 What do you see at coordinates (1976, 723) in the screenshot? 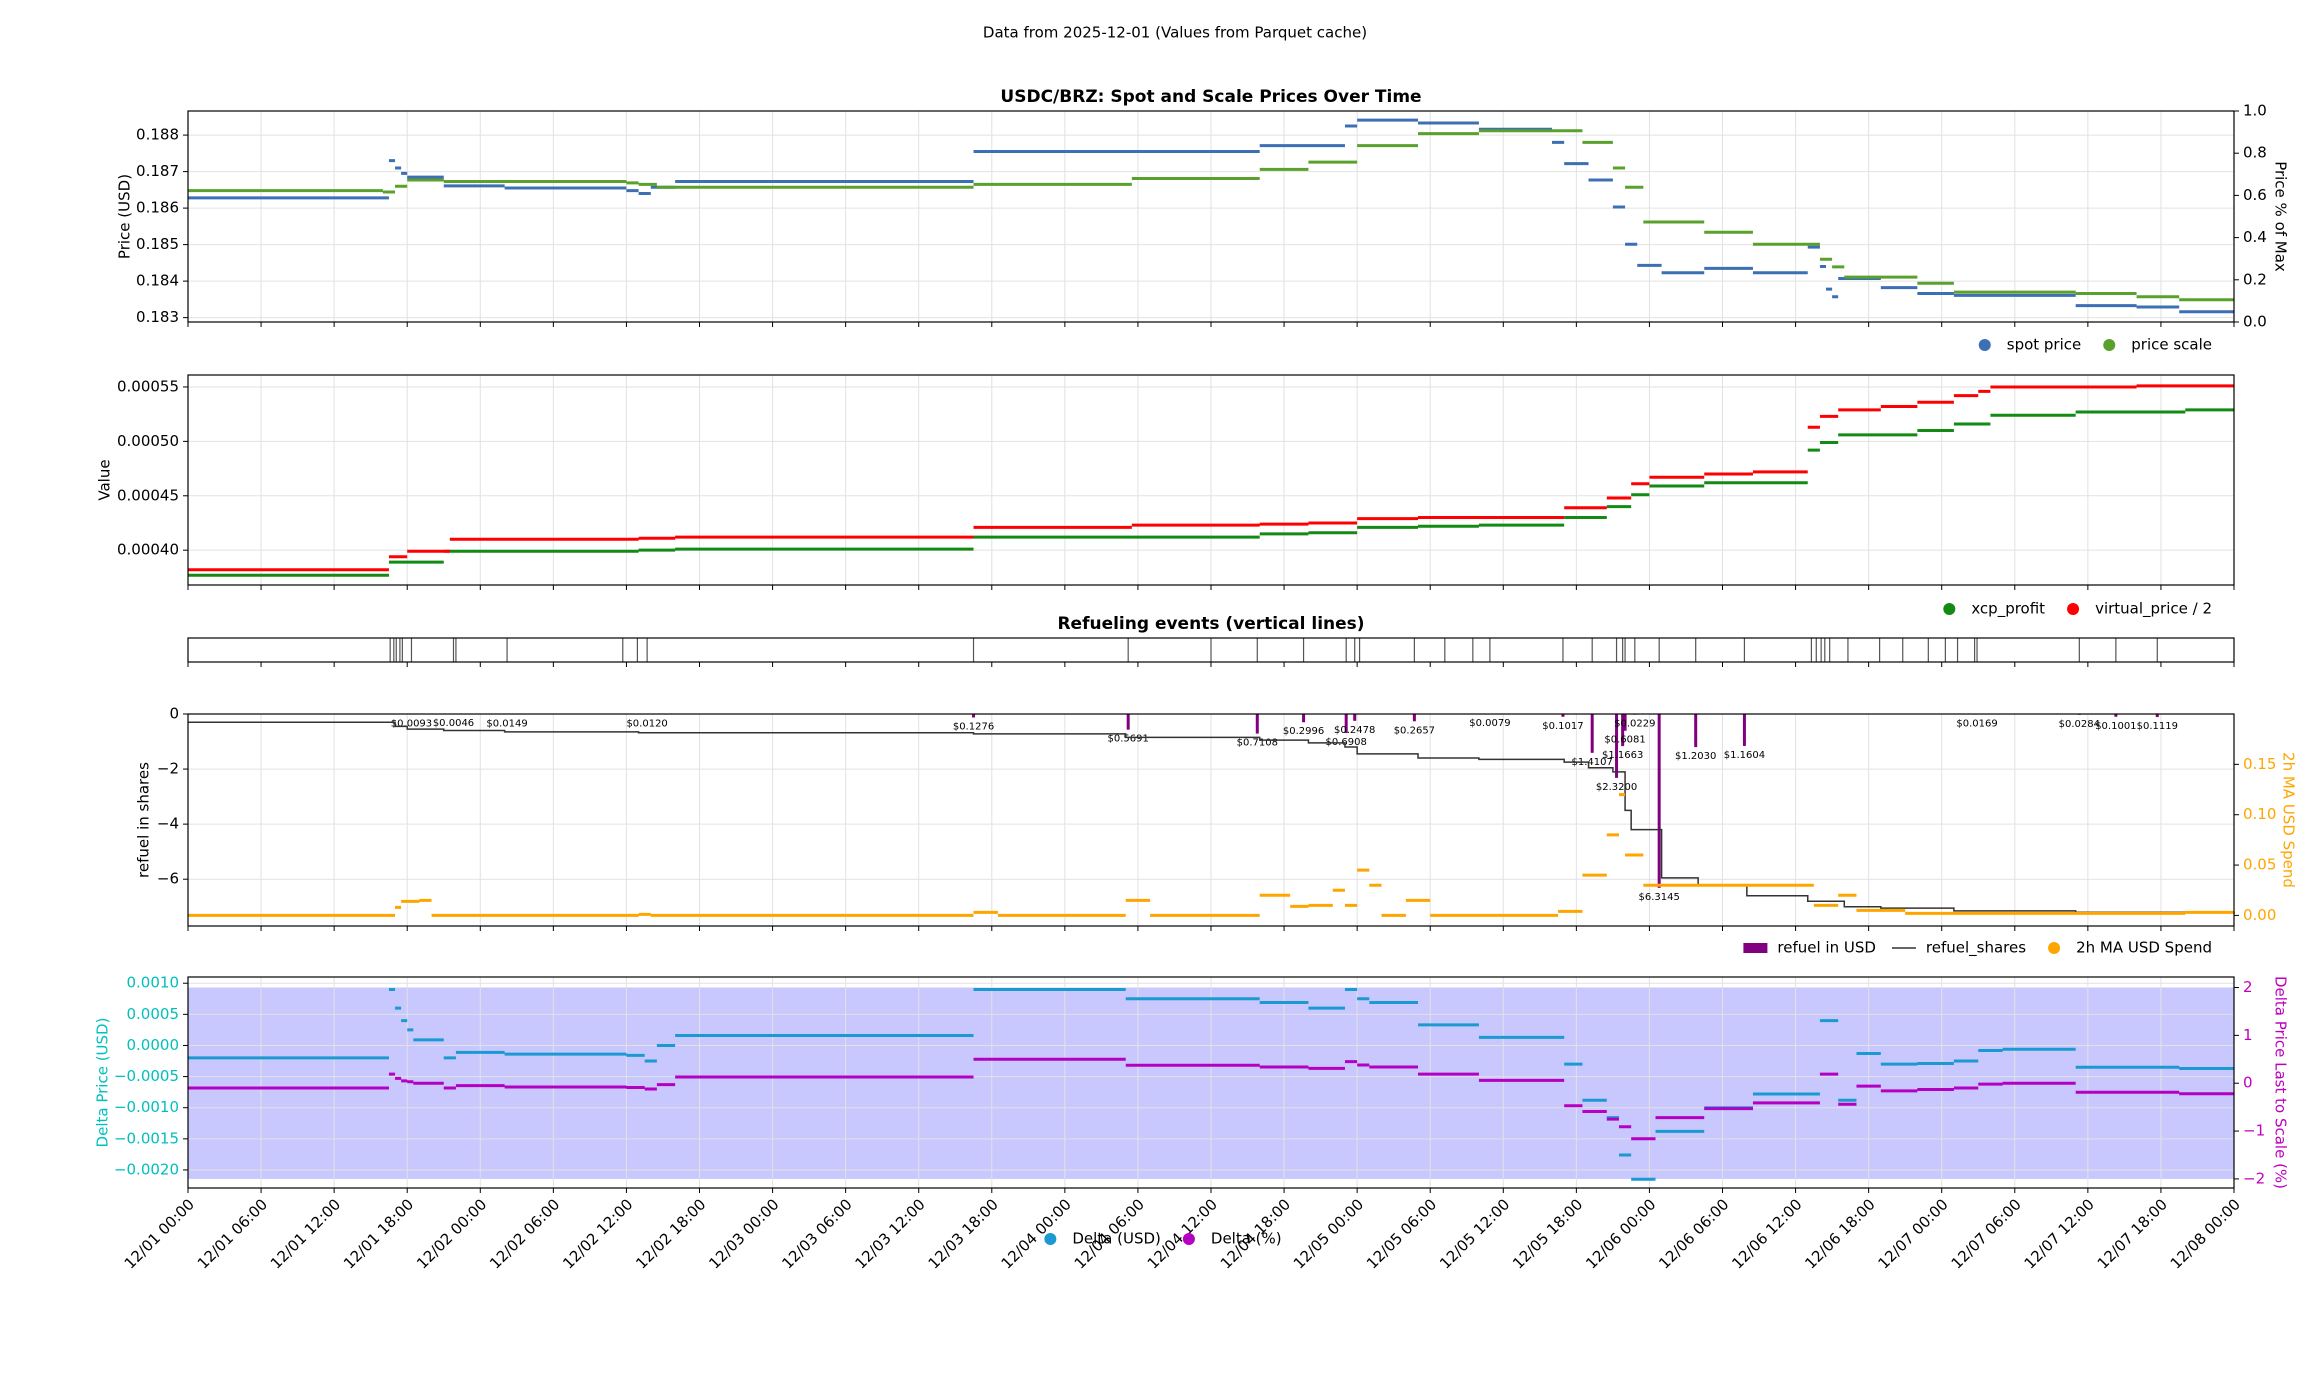
I see `bar-label: $0.0169` at bounding box center [1976, 723].